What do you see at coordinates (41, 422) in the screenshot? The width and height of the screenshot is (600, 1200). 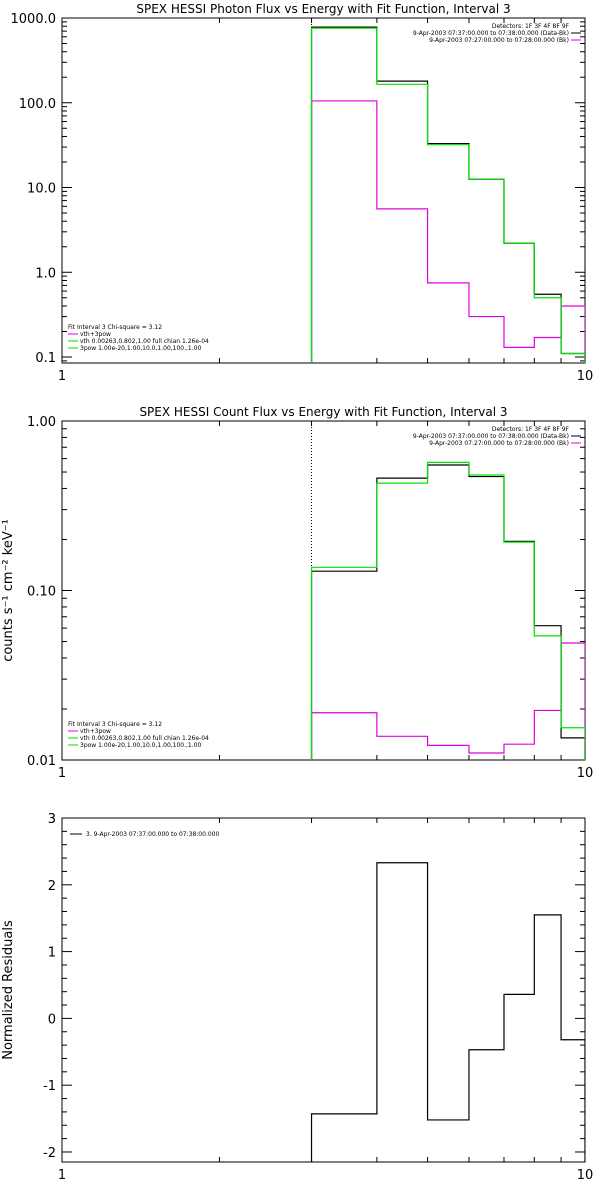 I see `y-tick-label: 1.00` at bounding box center [41, 422].